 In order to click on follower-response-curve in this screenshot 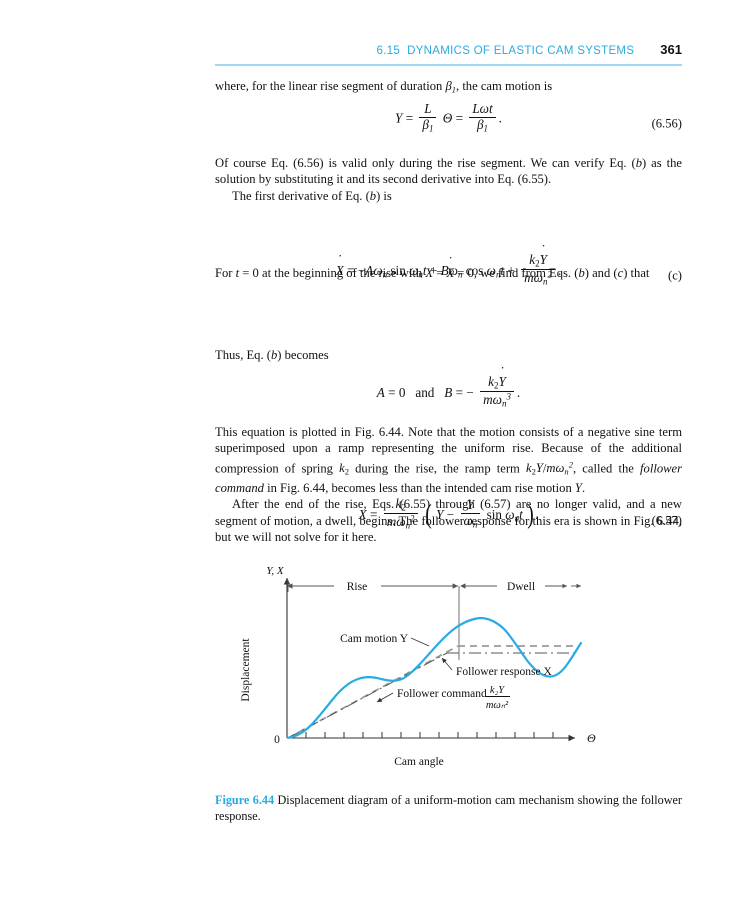, I will do `click(434, 677)`.